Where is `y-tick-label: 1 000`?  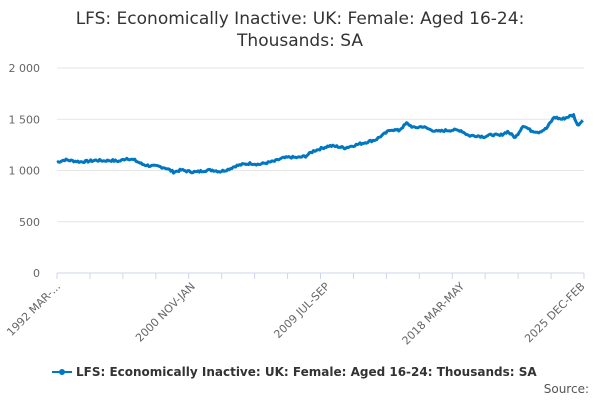
y-tick-label: 1 000 is located at coordinates (25, 171).